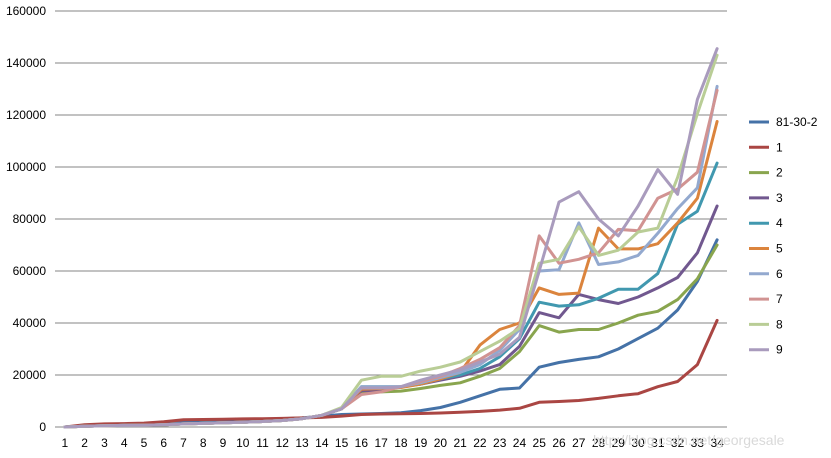  Describe the element at coordinates (540, 443) in the screenshot. I see `x-tick-label: 25` at that location.